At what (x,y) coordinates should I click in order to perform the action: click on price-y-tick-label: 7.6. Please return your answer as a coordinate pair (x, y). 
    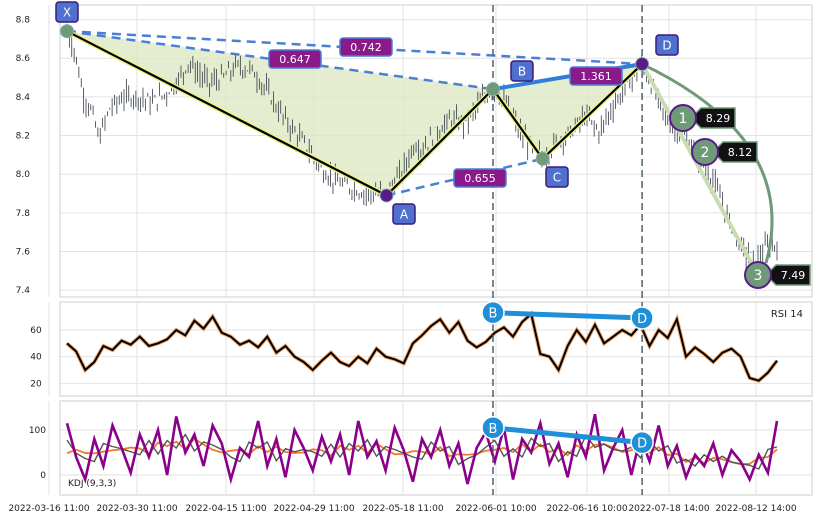
    Looking at the image, I should click on (23, 252).